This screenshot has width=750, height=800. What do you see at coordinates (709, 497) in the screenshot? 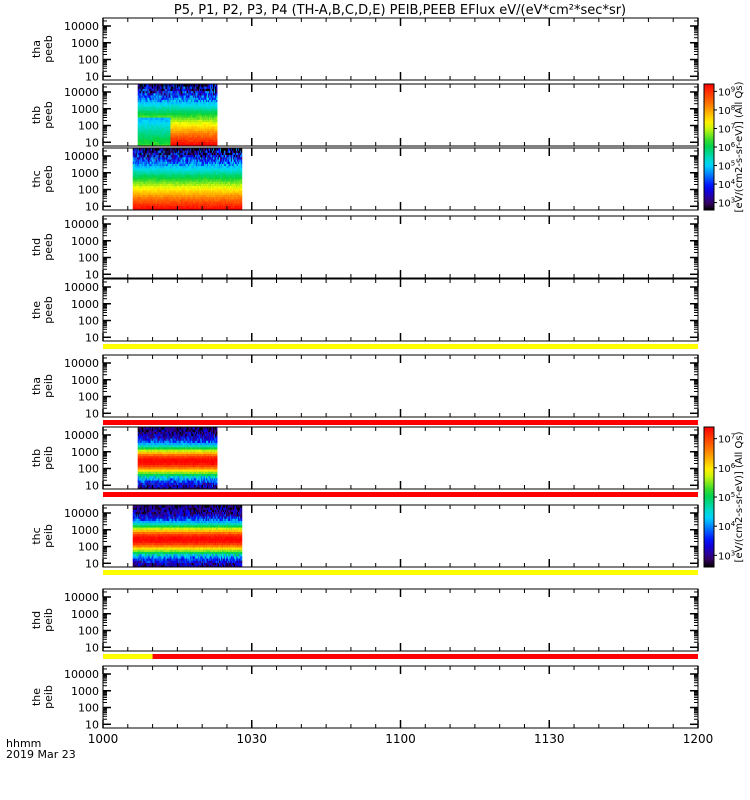
I see `colorbar-gradient` at bounding box center [709, 497].